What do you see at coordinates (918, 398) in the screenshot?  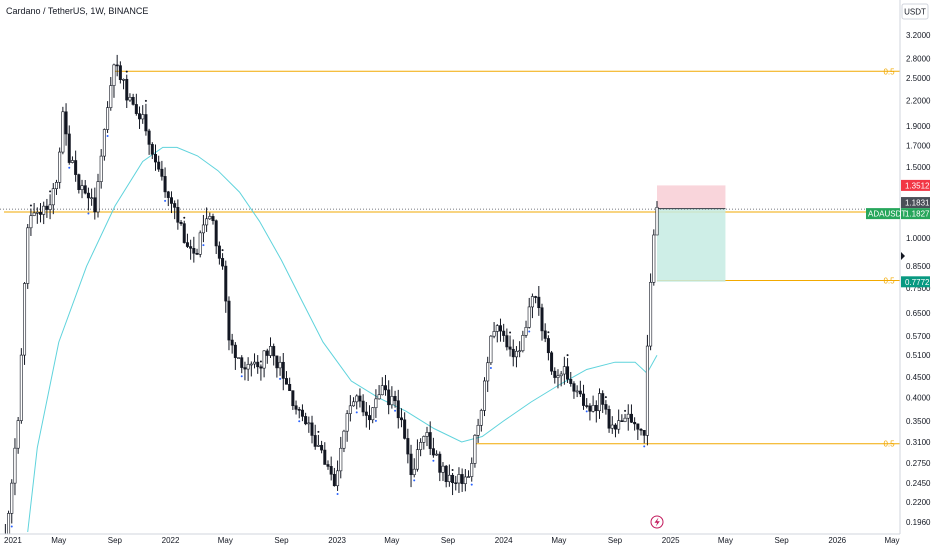 I see `price-tick-14: 0.4000` at bounding box center [918, 398].